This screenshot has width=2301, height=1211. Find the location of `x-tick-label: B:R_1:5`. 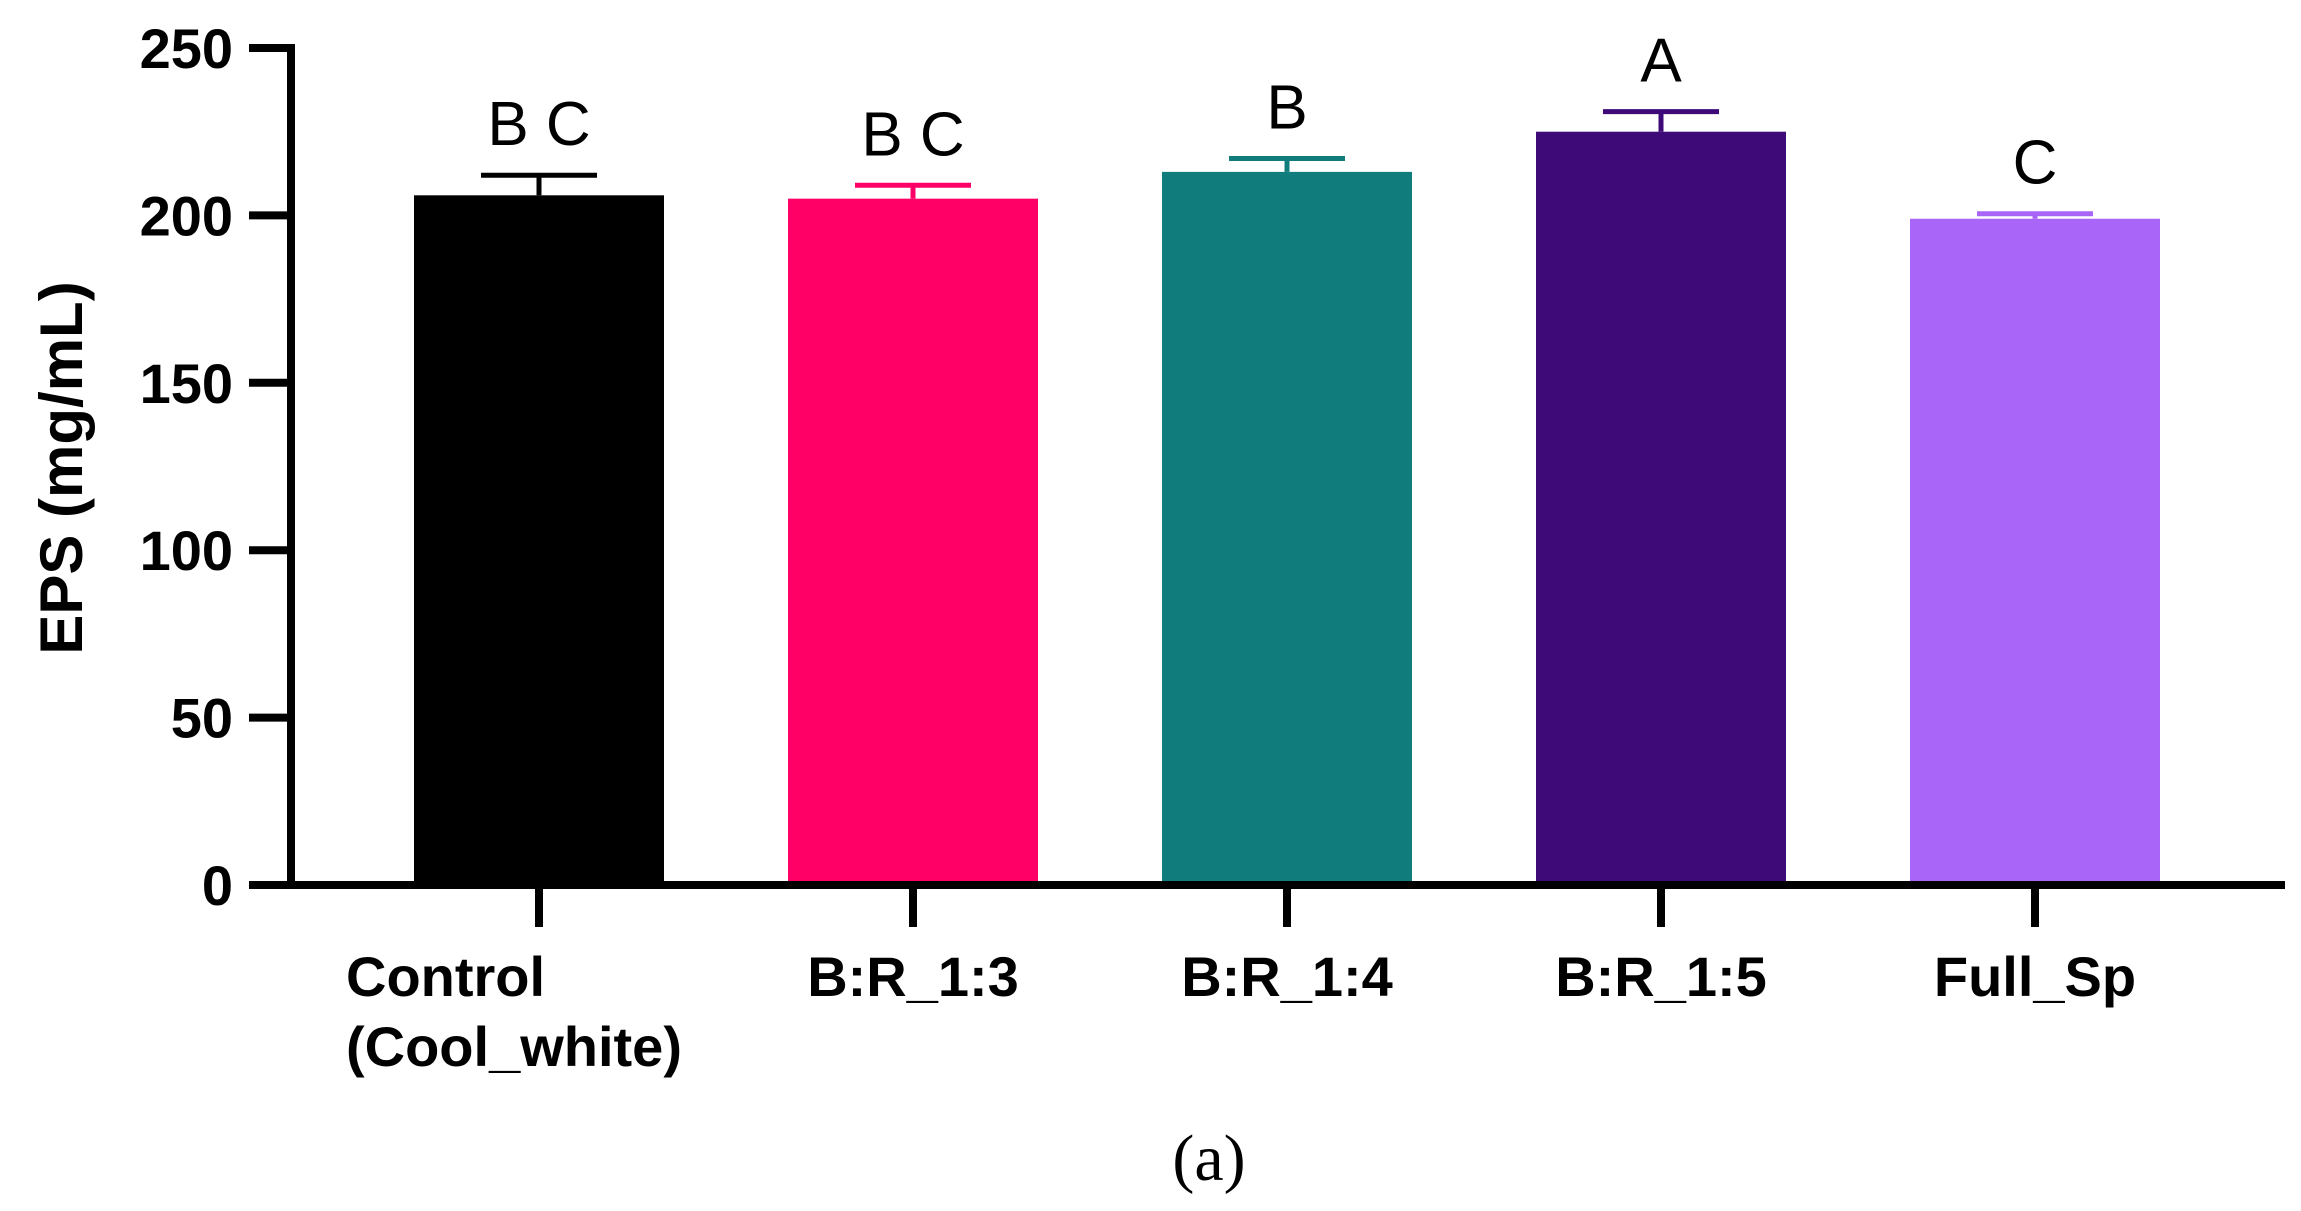

x-tick-label: B:R_1:5 is located at coordinates (1661, 976).